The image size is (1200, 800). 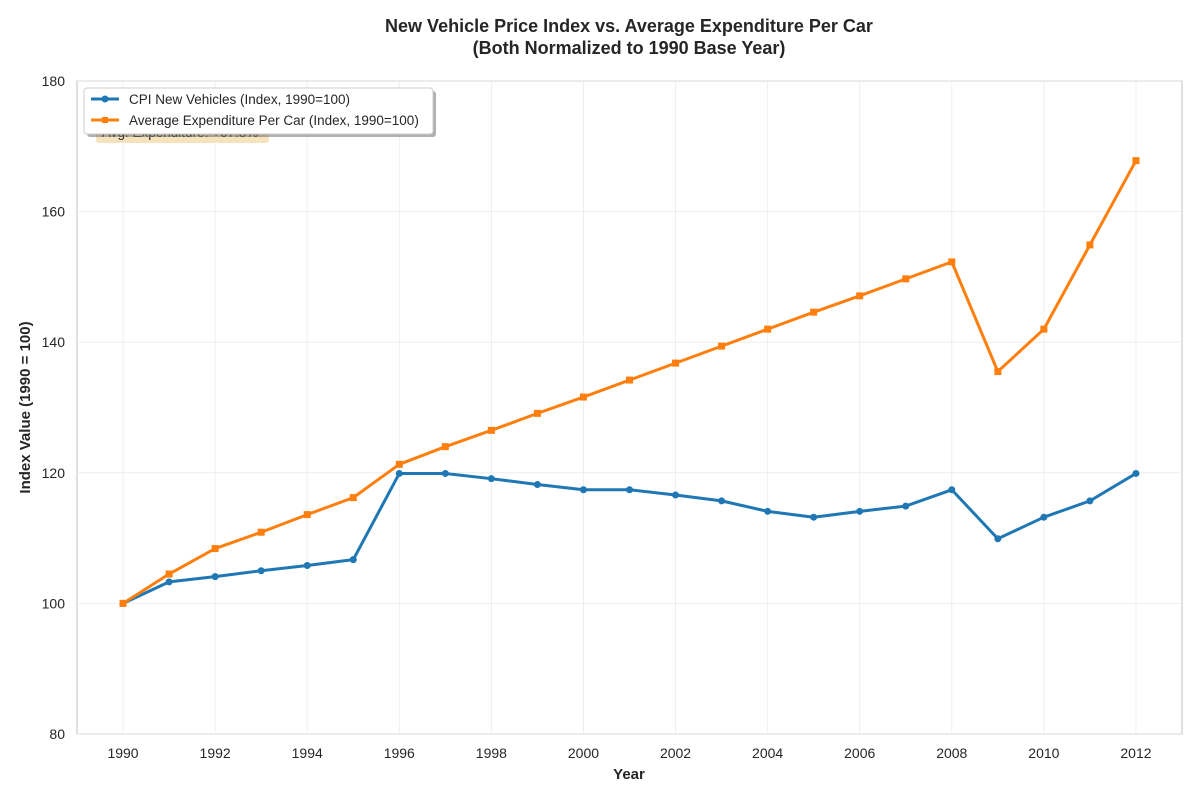 I want to click on y-tick-label: 160, so click(x=54, y=212).